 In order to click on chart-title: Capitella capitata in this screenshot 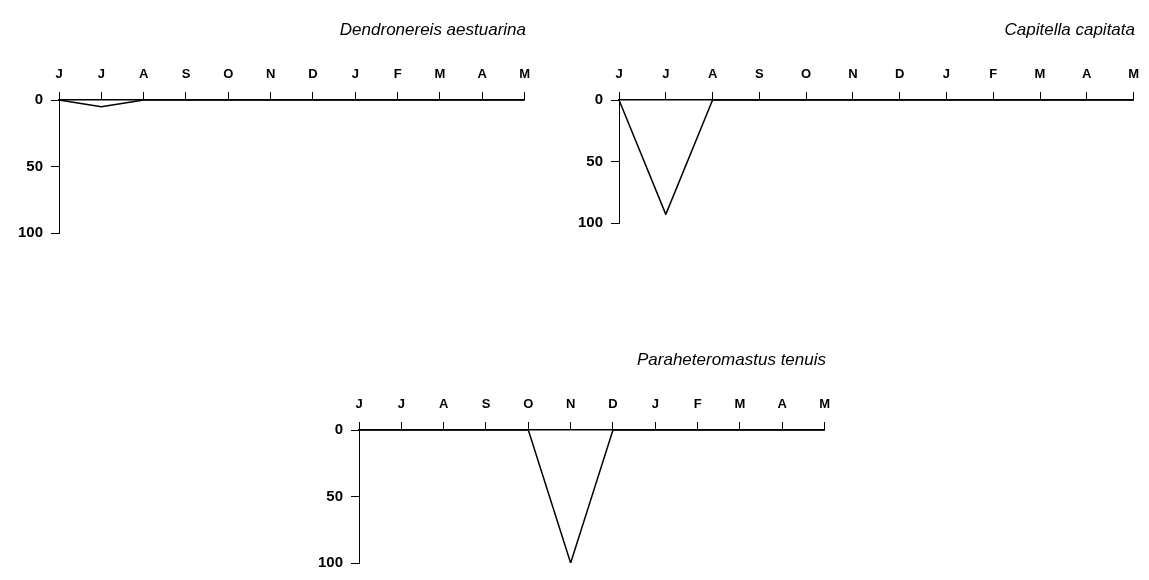, I will do `click(1069, 29)`.